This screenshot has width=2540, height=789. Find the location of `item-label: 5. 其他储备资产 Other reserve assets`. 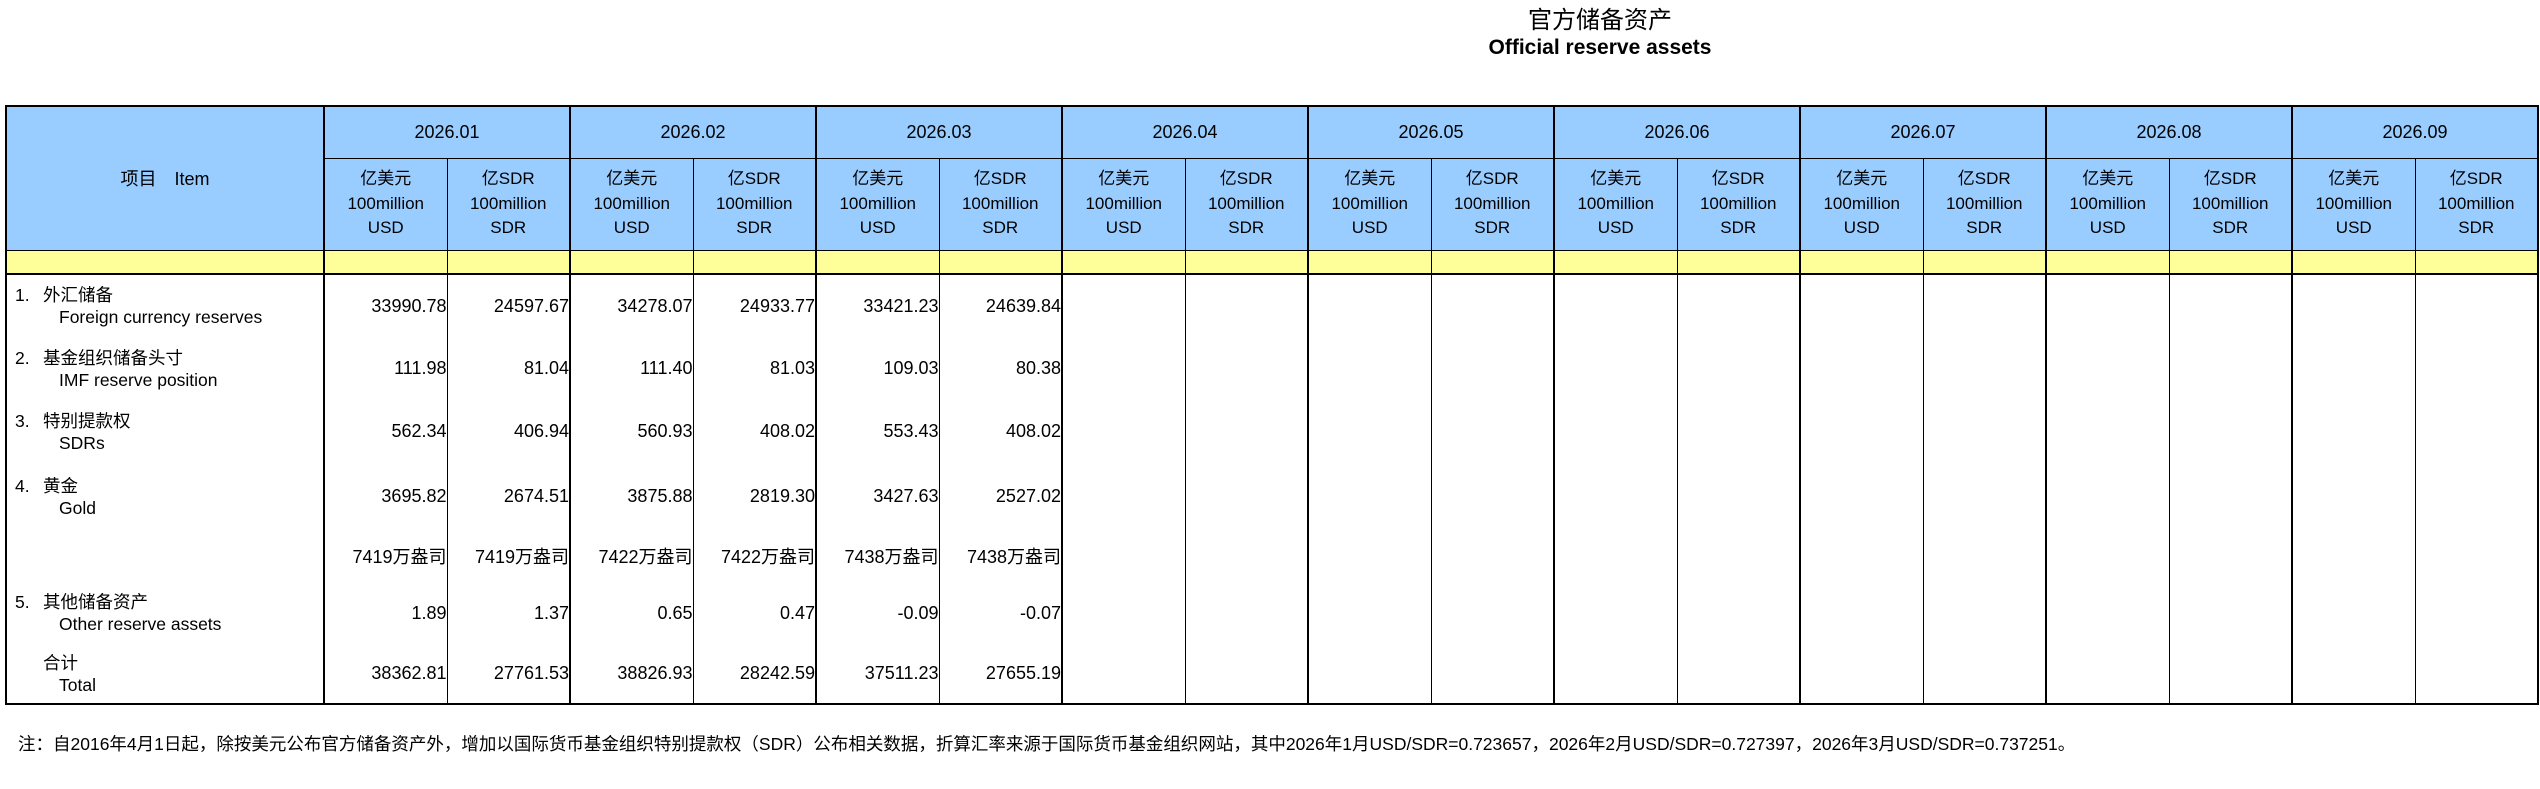

item-label: 5. 其他储备资产 Other reserve assets is located at coordinates (165, 613).